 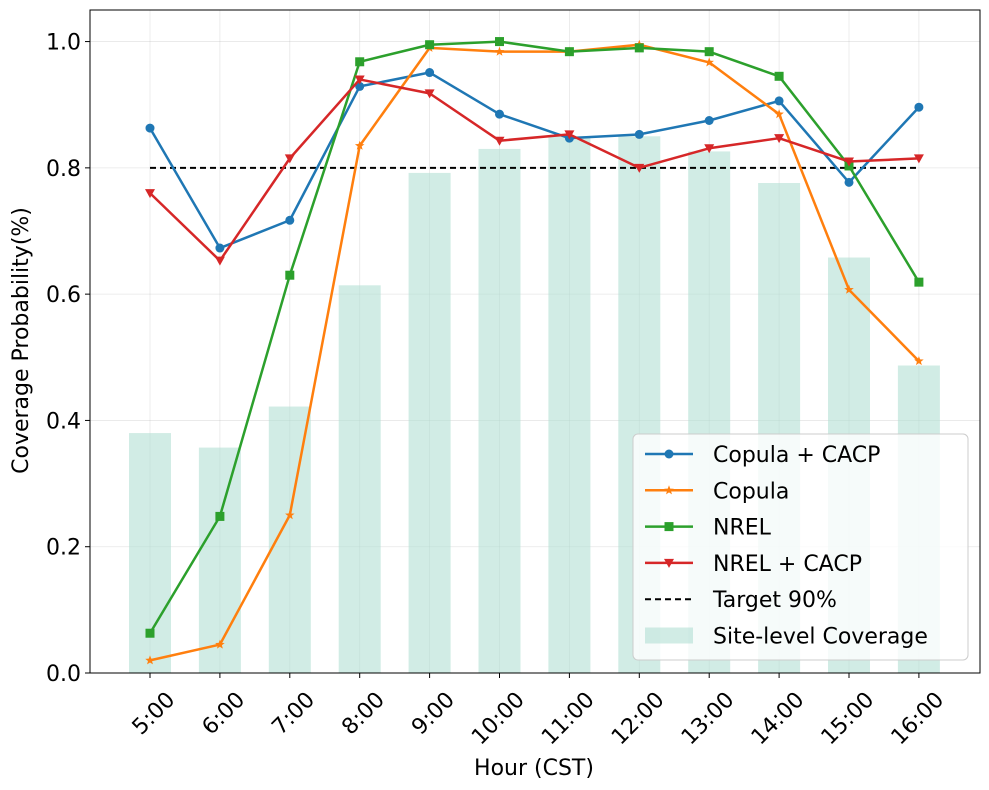 What do you see at coordinates (433, 714) in the screenshot?
I see `x-tick-label: 9:00` at bounding box center [433, 714].